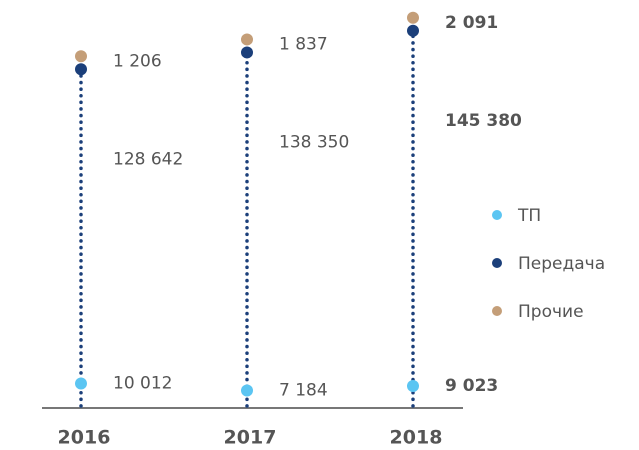 Image resolution: width=639 pixels, height=450 pixels. I want to click on value-label: 128 642, so click(148, 159).